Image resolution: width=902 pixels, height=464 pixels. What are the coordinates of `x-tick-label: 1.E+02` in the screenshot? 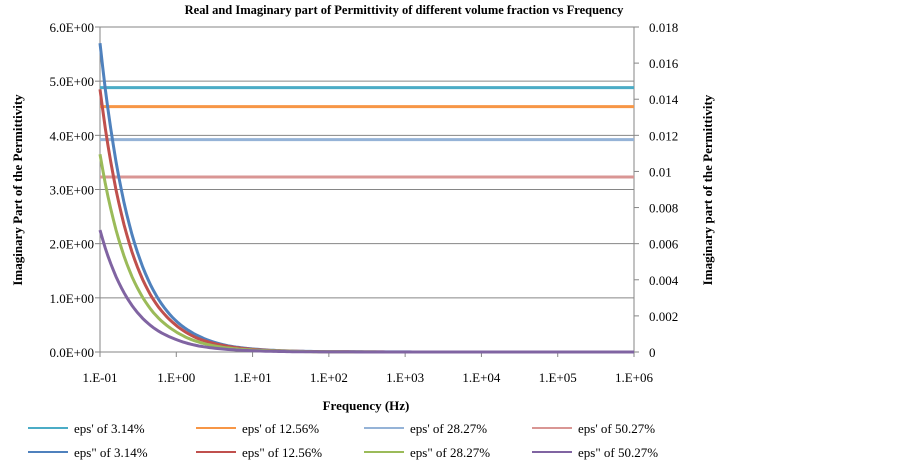 It's located at (329, 377).